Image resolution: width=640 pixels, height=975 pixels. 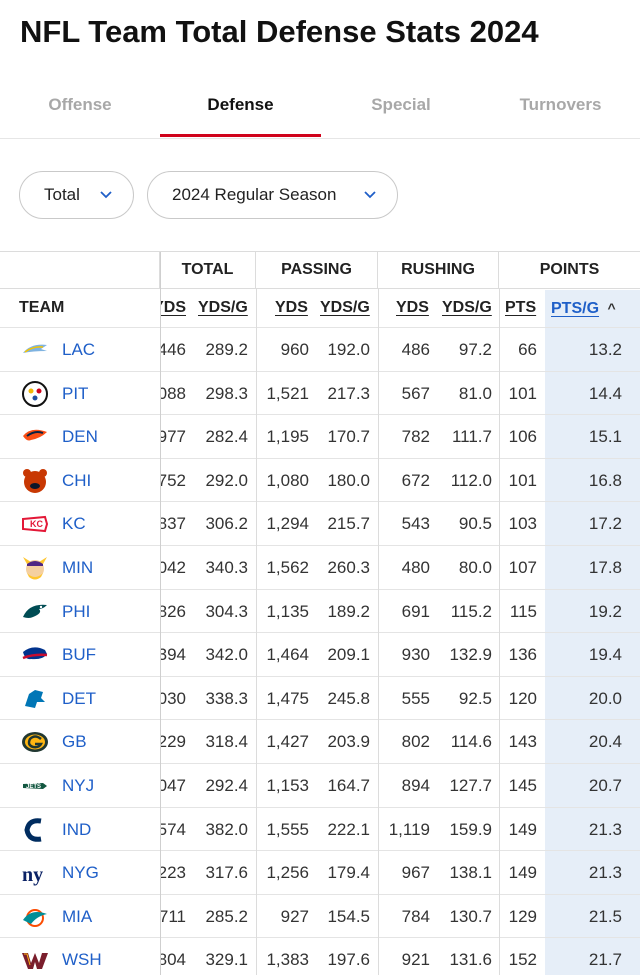 I want to click on stat-type-dropdown: Total, so click(x=76, y=195).